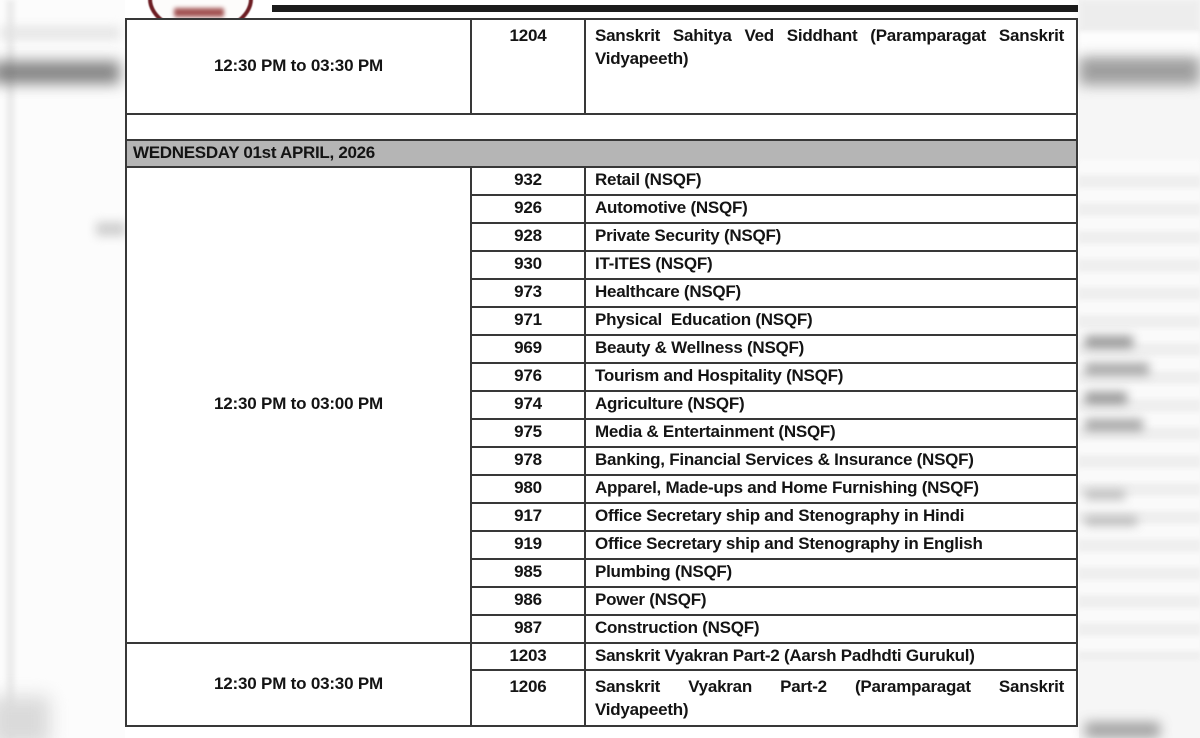 Image resolution: width=1200 pixels, height=738 pixels. I want to click on table-row: 975 Media & Entertainment (NSQF), so click(602, 432).